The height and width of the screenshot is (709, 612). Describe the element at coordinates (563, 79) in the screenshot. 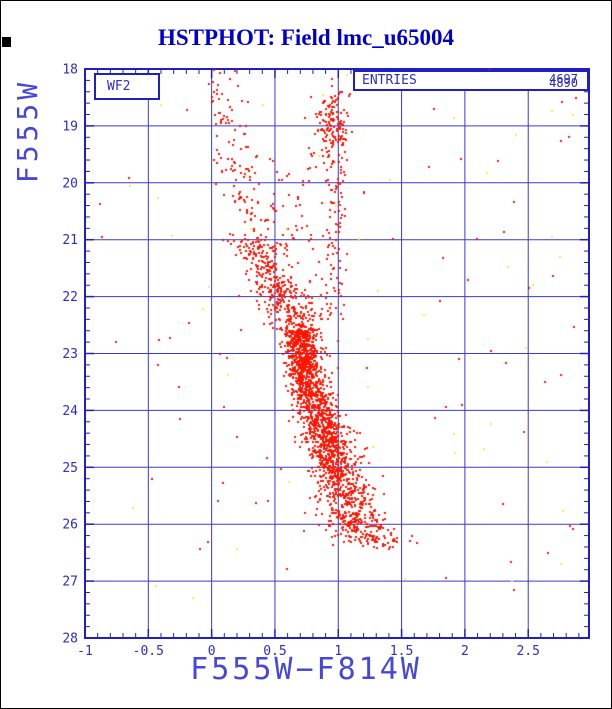

I see `entries-value-primary: 4697` at that location.